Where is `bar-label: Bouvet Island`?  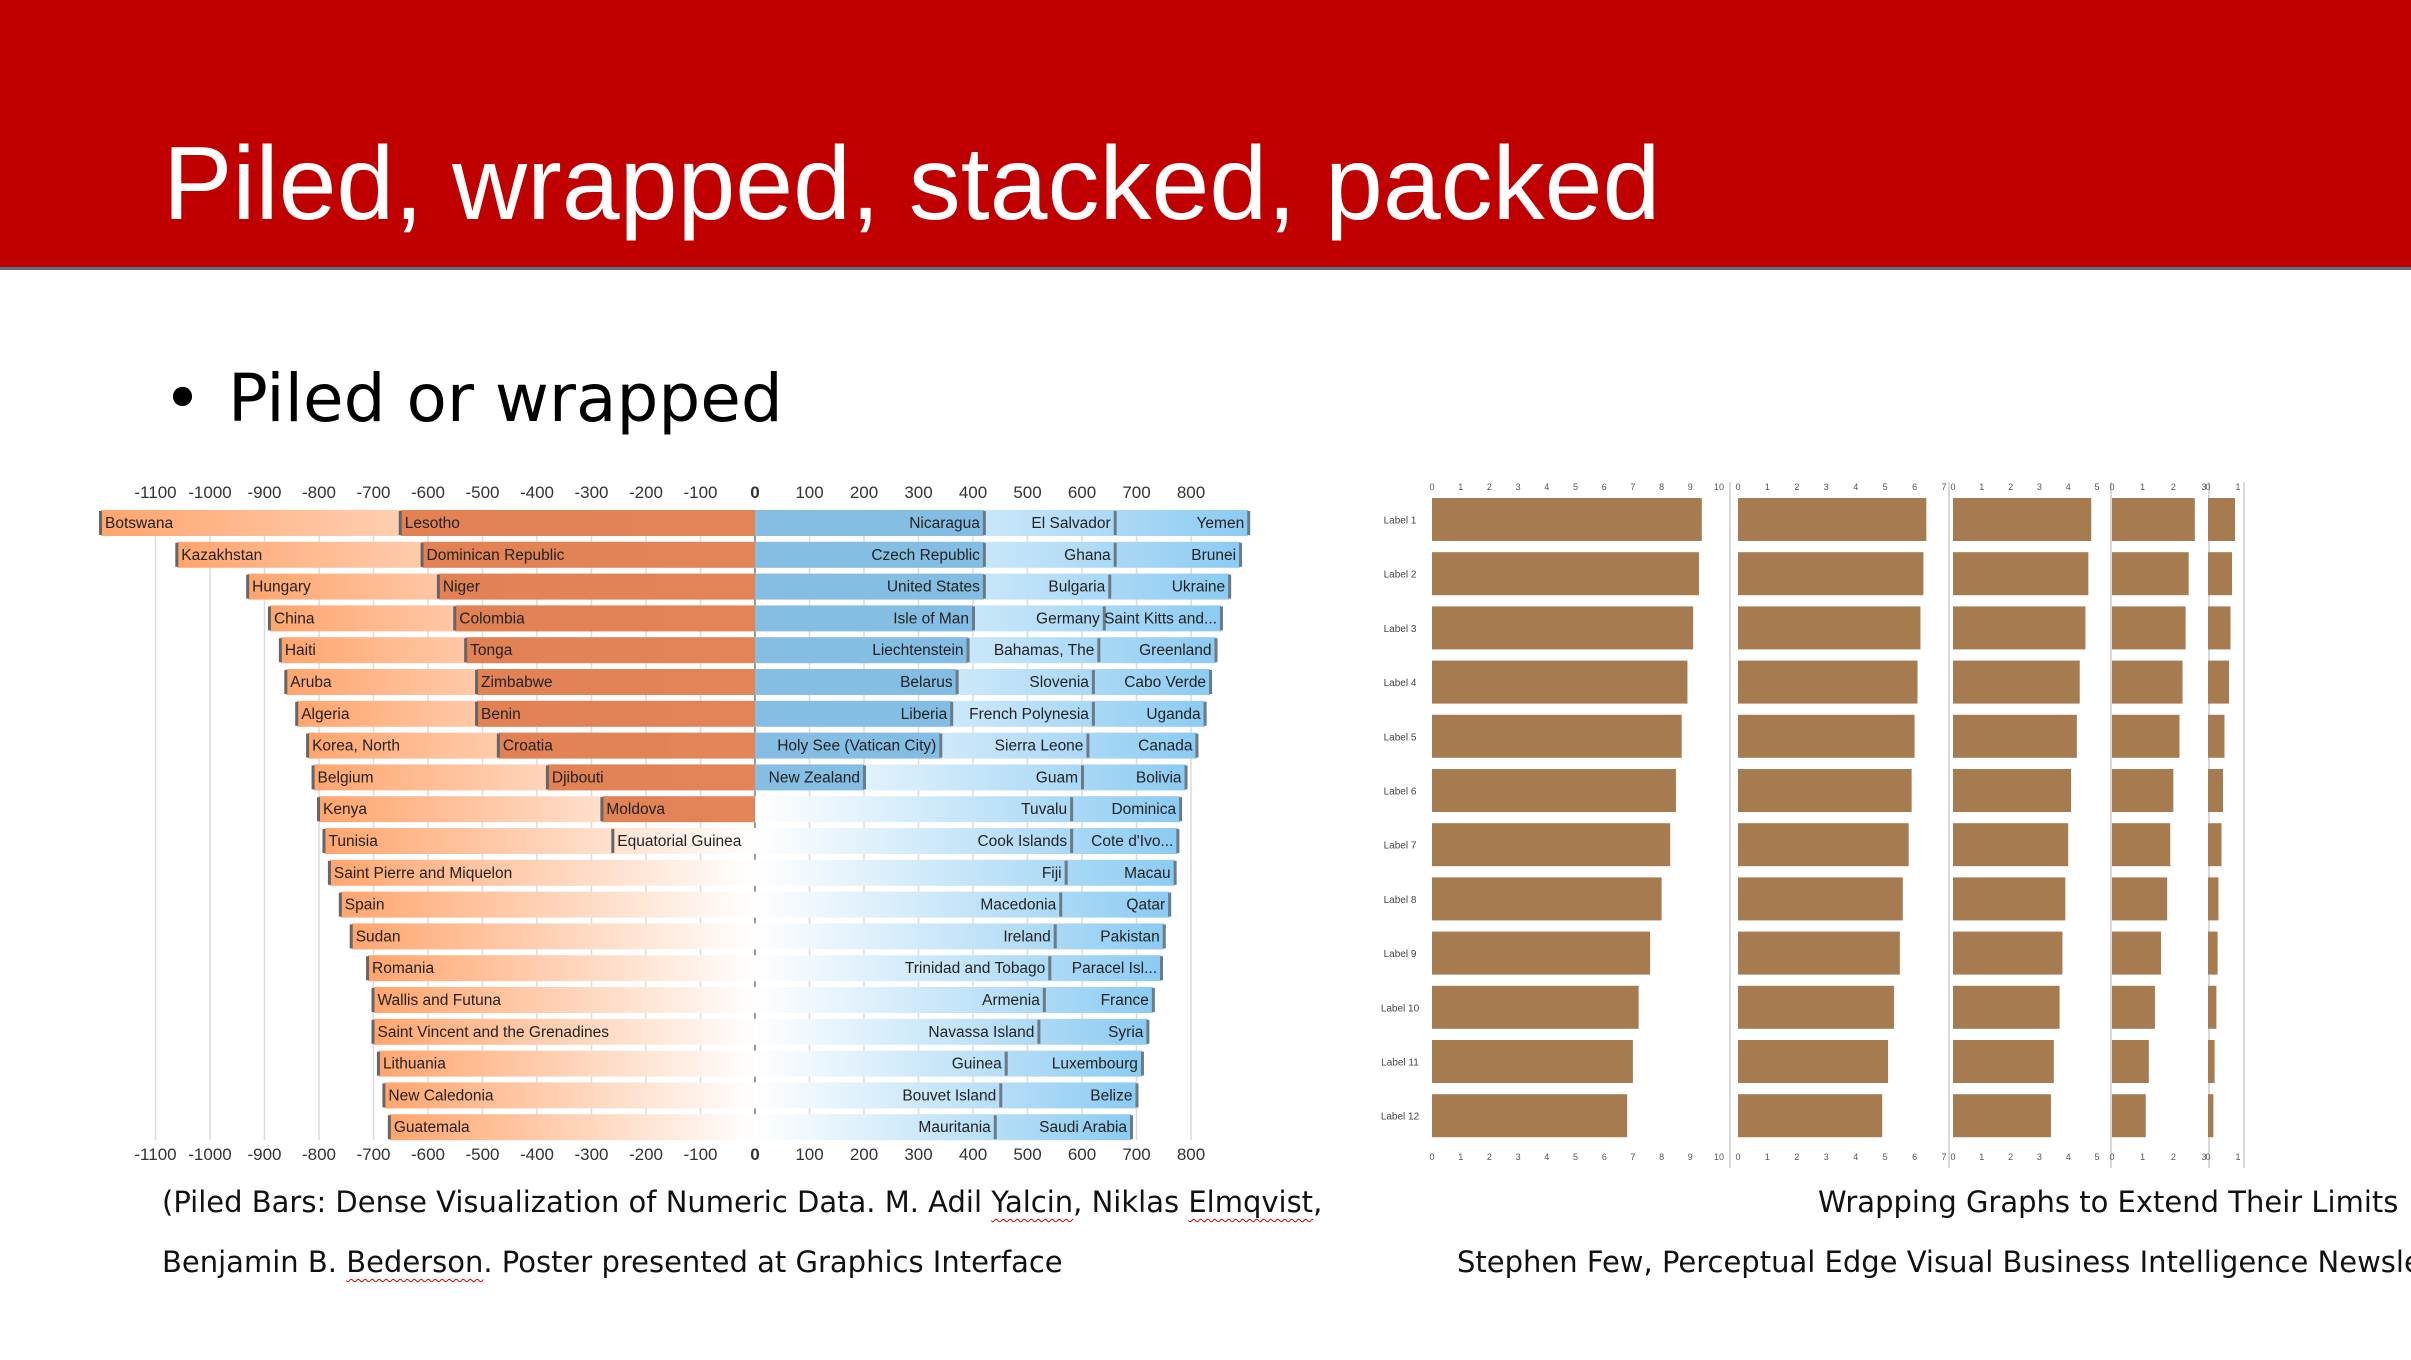 bar-label: Bouvet Island is located at coordinates (949, 1095).